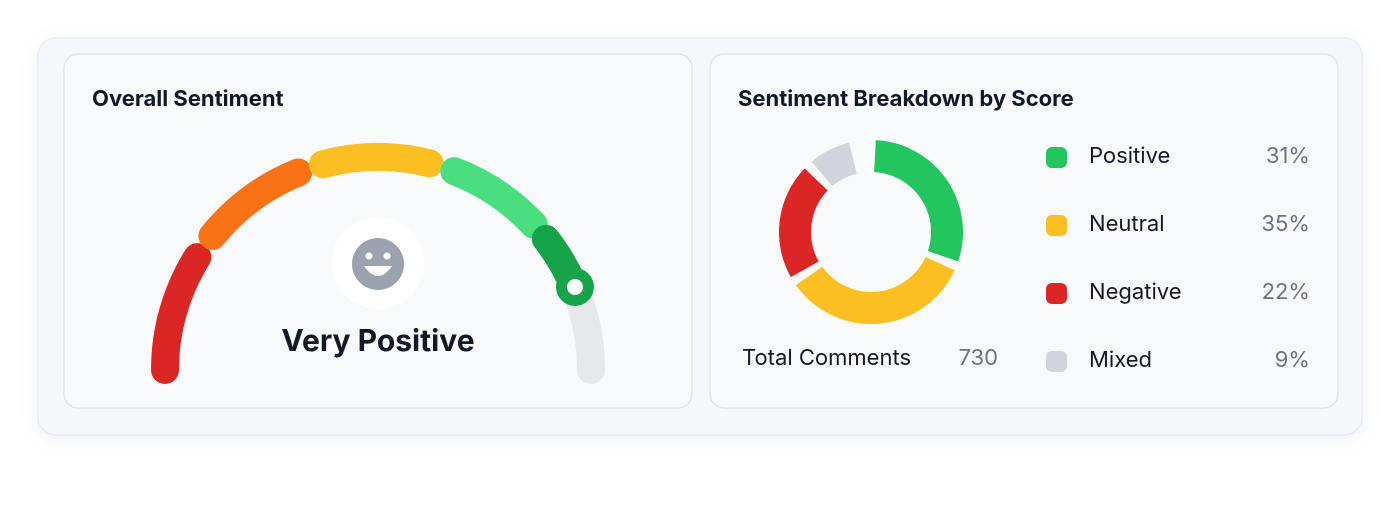  I want to click on smiley-icon, so click(378, 264).